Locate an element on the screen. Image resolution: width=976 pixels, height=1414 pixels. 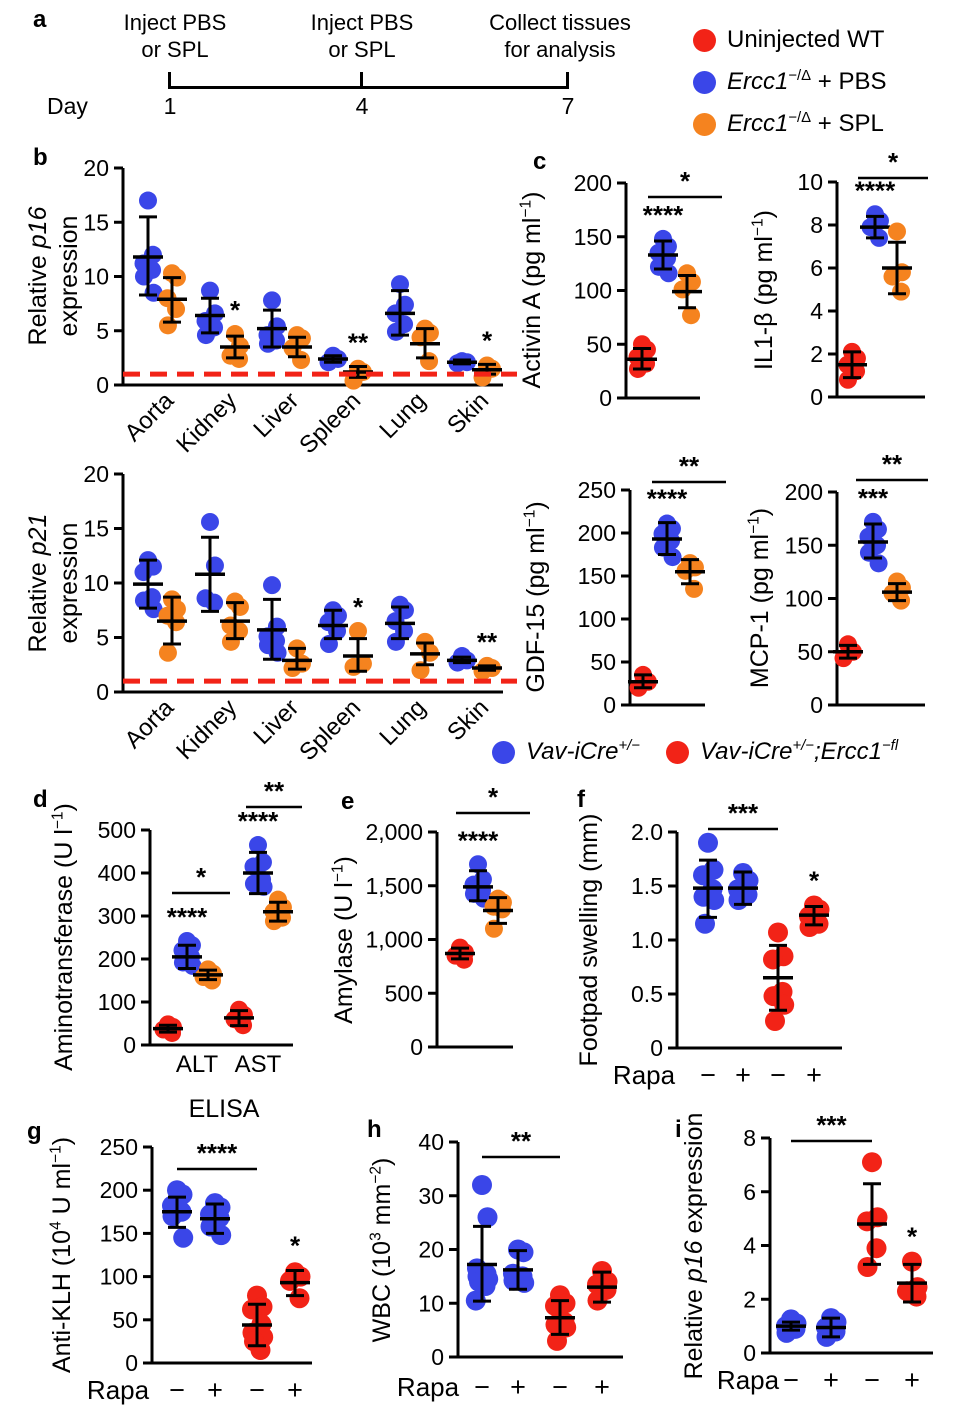
panel-label-f: f is located at coordinates (581, 799).